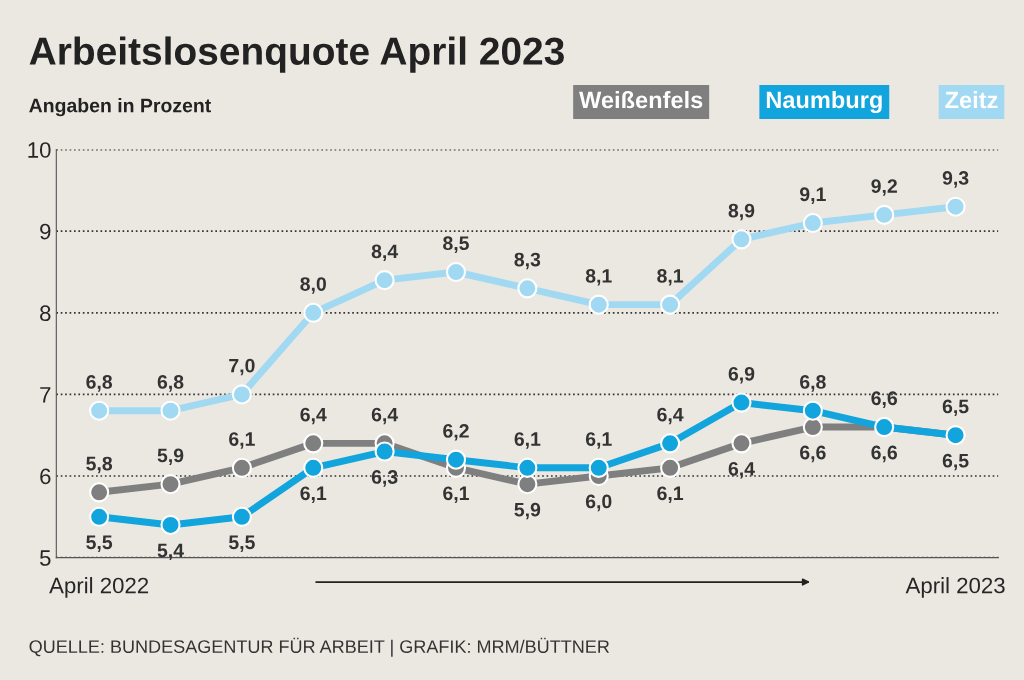 This screenshot has height=680, width=1024. Describe the element at coordinates (99, 465) in the screenshot. I see `data-label: 5,8` at that location.